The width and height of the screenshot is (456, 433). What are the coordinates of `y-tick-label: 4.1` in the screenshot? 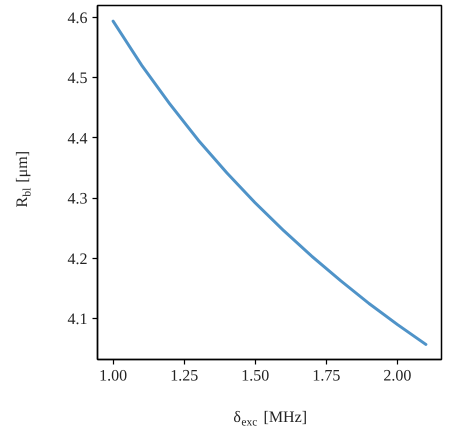 It's located at (78, 319).